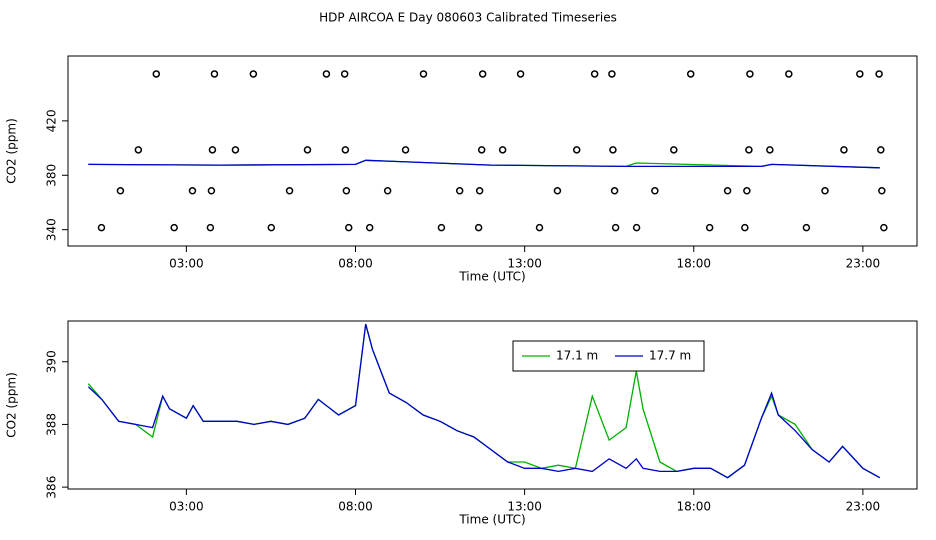  I want to click on legend-label: 17.7 m, so click(670, 356).